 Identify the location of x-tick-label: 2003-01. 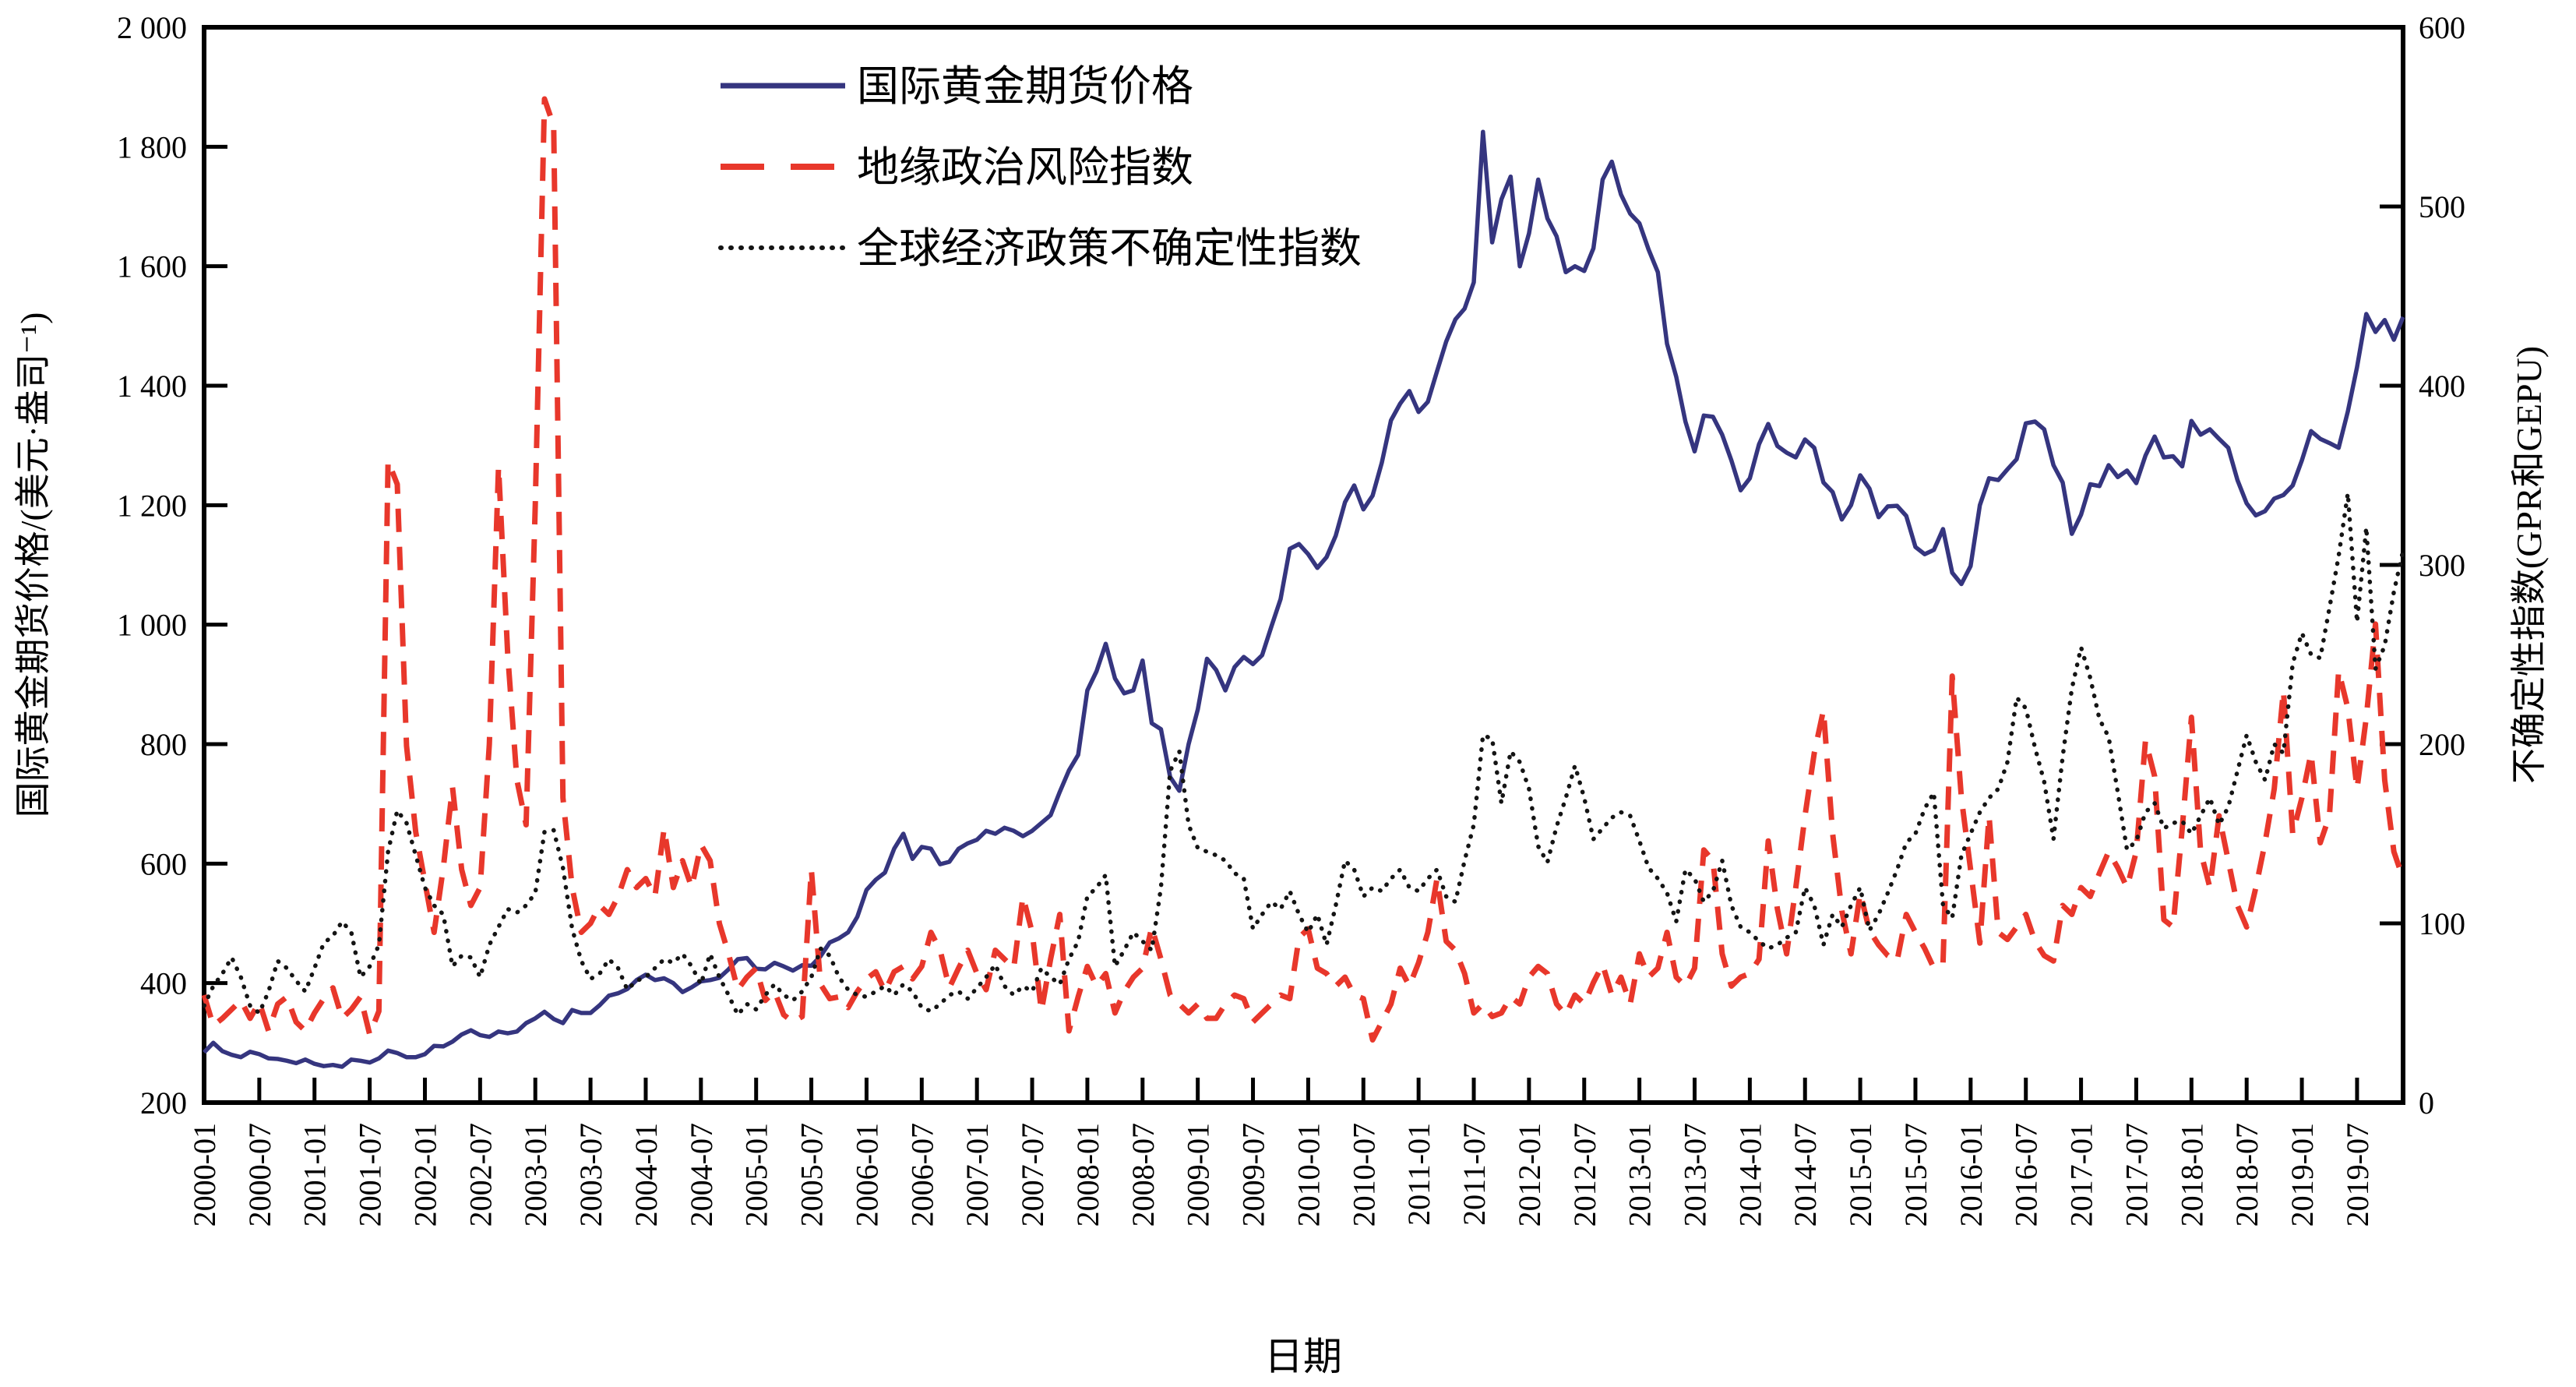
(535, 1174).